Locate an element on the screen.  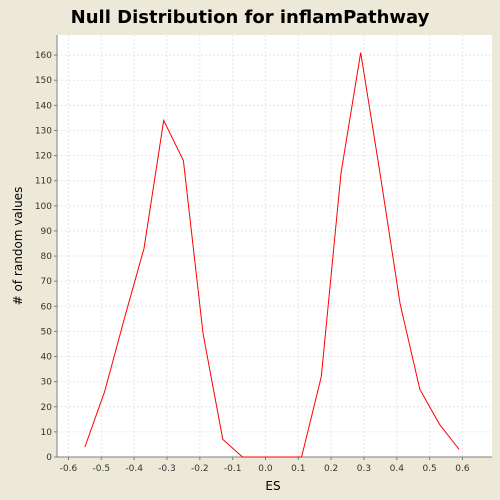
x-tick-label: 0.5 is located at coordinates (429, 469).